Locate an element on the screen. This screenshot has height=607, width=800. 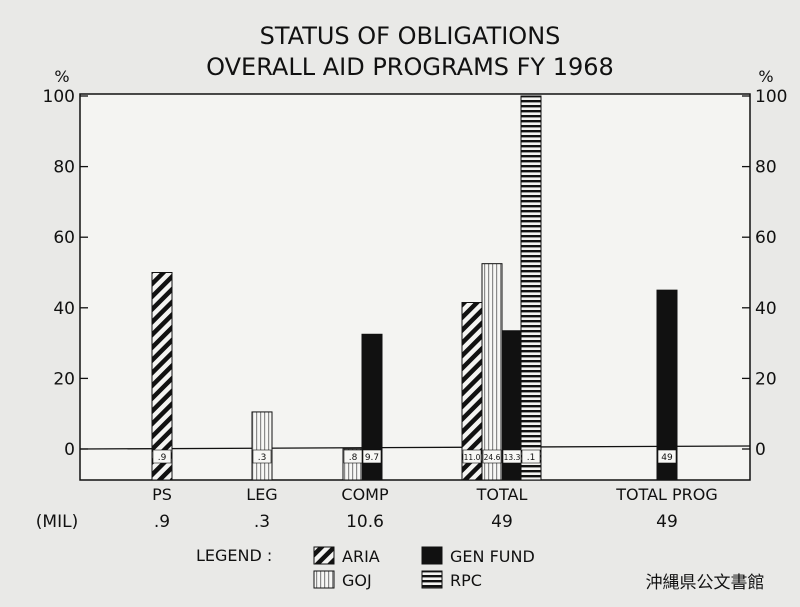
y-tick-label-right: 80 is located at coordinates (766, 168).